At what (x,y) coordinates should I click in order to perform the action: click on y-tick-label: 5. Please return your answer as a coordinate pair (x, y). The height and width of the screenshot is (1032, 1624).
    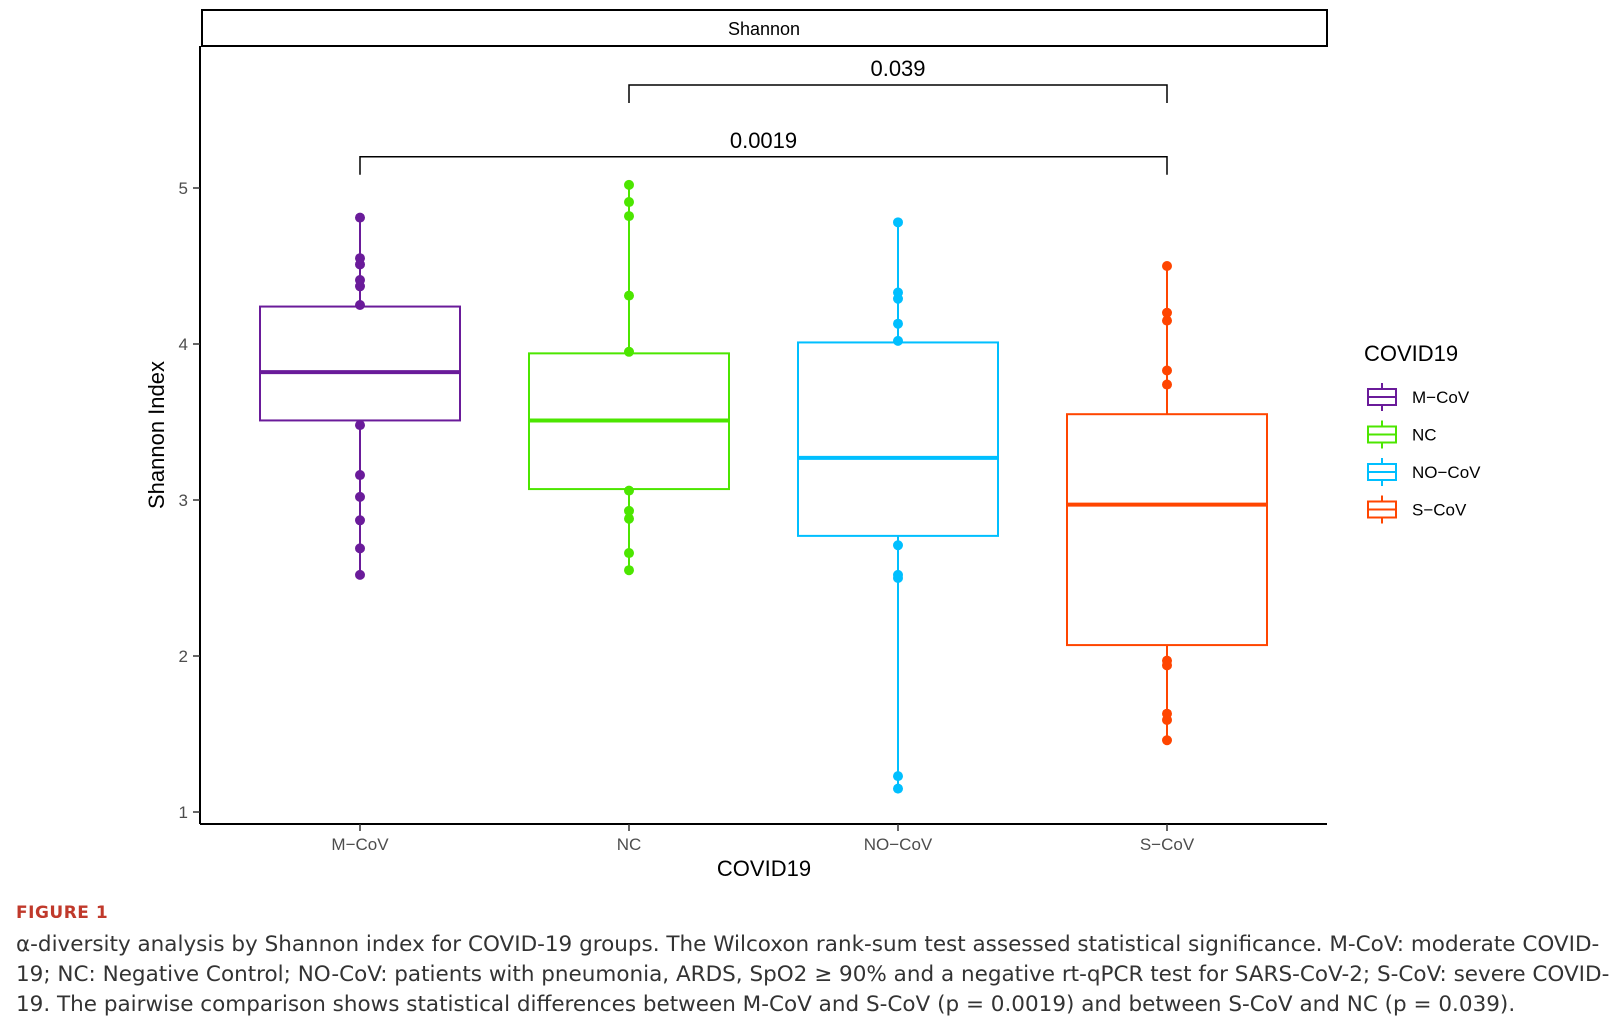
    Looking at the image, I should click on (183, 188).